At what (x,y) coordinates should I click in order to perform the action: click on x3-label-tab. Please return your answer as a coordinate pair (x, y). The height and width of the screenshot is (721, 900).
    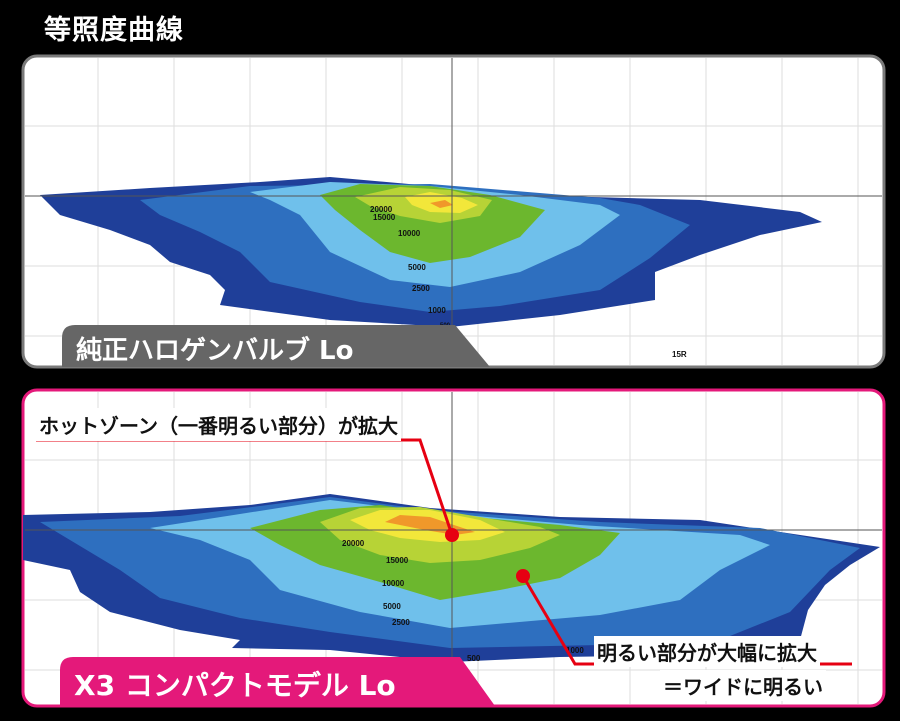
    Looking at the image, I should click on (277, 681).